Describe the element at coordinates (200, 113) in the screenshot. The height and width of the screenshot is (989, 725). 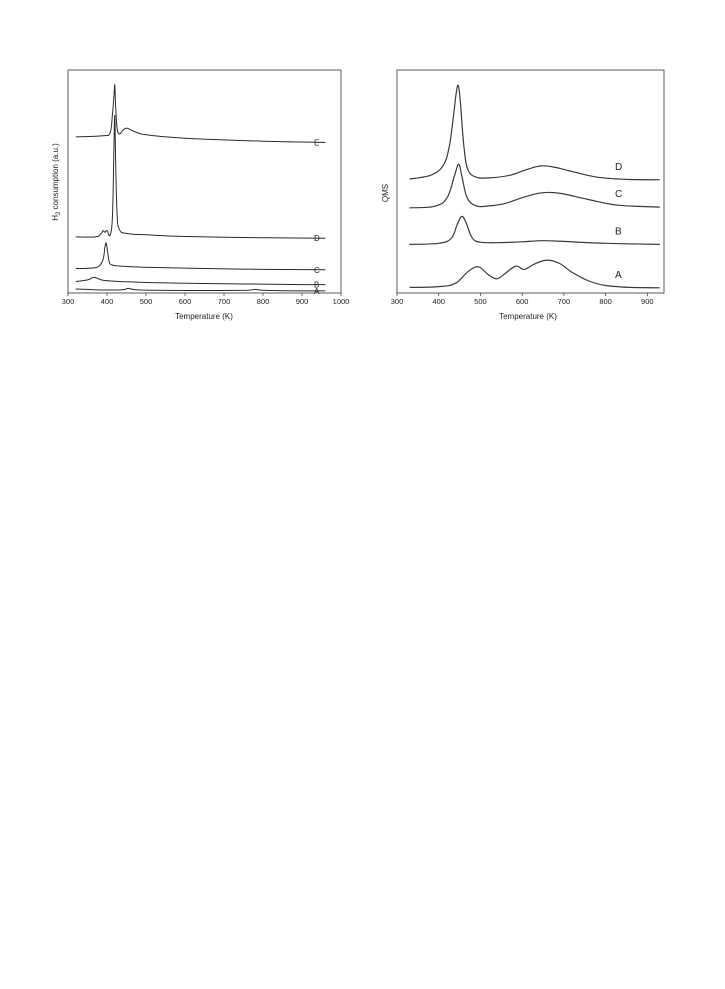
I see `series-line-e` at that location.